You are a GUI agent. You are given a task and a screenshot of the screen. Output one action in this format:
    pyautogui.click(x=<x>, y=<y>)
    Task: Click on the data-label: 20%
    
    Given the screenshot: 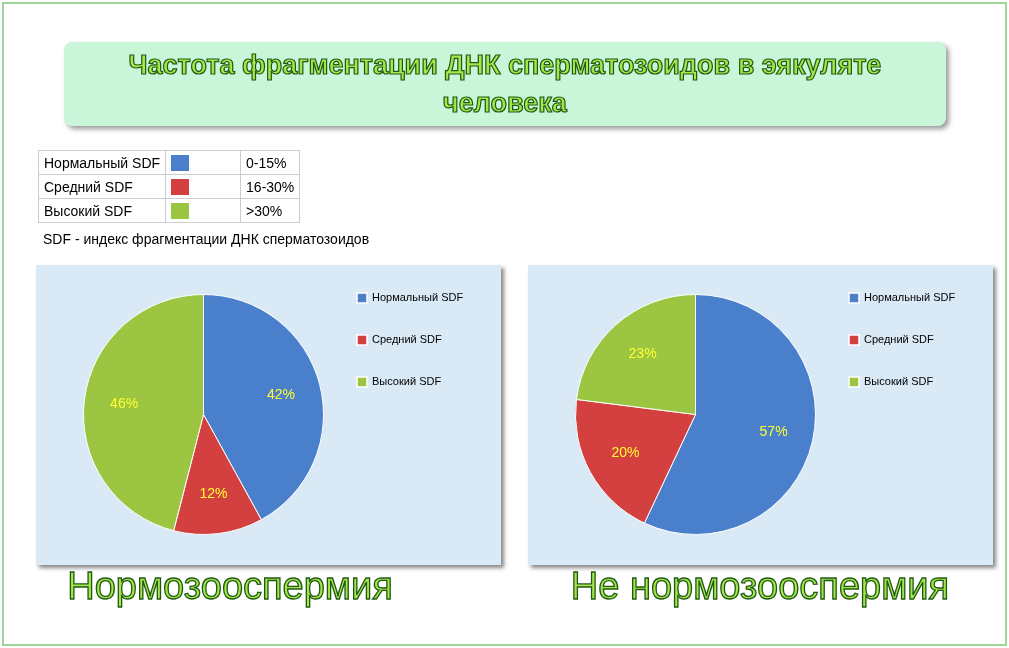 What is the action you would take?
    pyautogui.click(x=625, y=452)
    